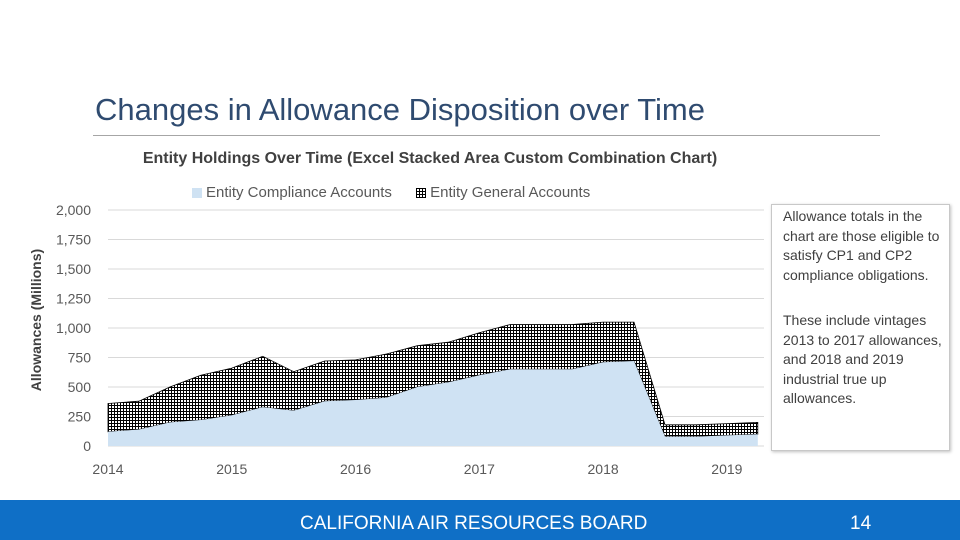  Describe the element at coordinates (433, 403) in the screenshot. I see `area-series-entity-compliance-accounts` at that location.